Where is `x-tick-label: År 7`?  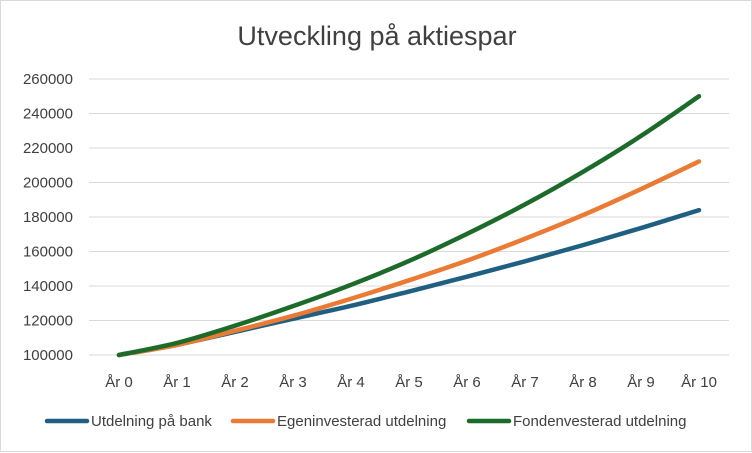 x-tick-label: År 7 is located at coordinates (525, 382).